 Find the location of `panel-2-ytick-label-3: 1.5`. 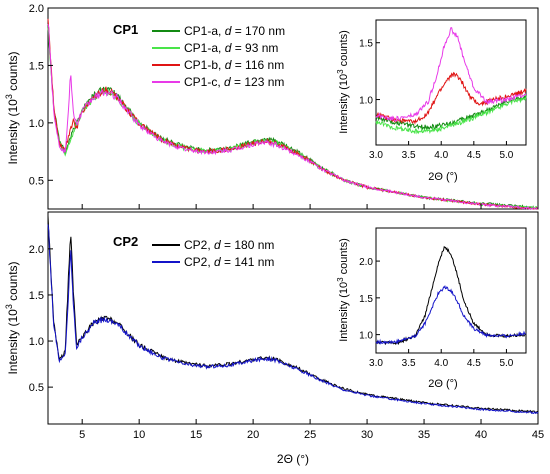

panel-2-ytick-label-3: 1.5 is located at coordinates (36, 296).